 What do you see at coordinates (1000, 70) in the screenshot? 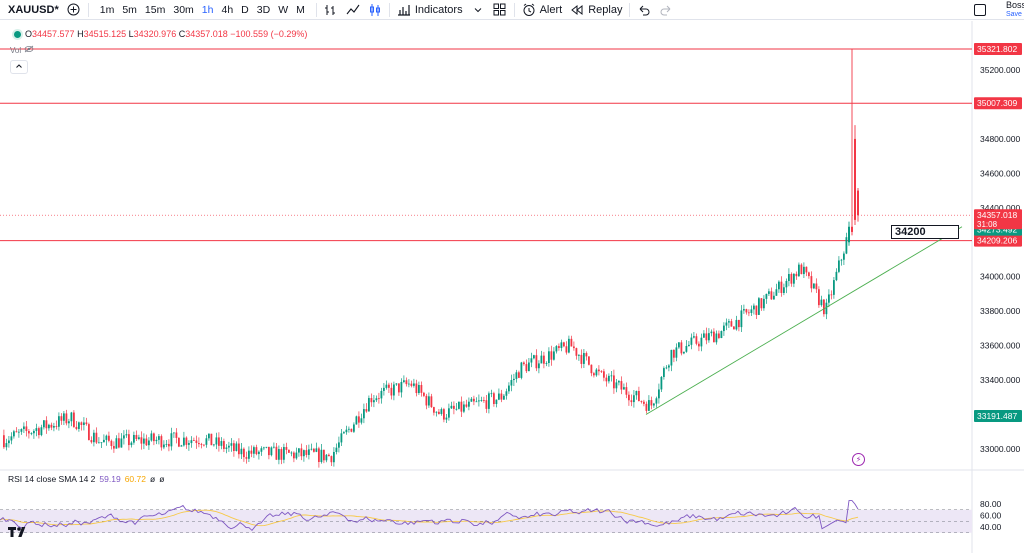
I see `price-tick-label: 35200.000` at bounding box center [1000, 70].